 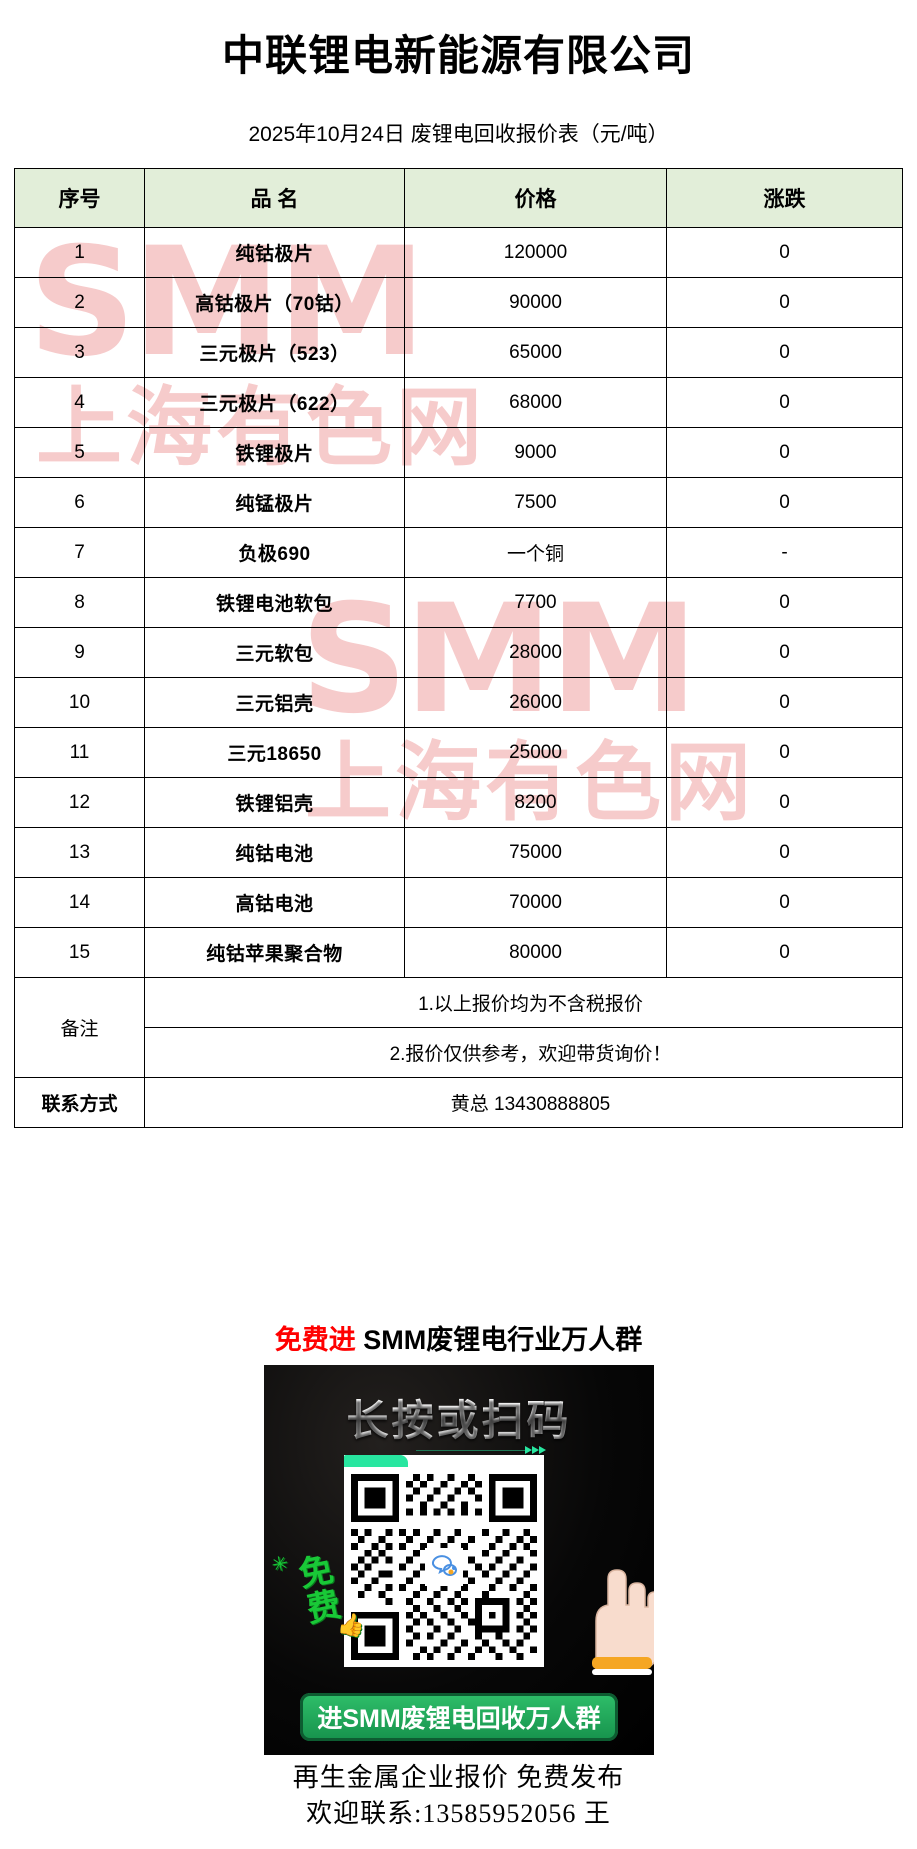 I want to click on column-header-name: 品 名, so click(x=274, y=198).